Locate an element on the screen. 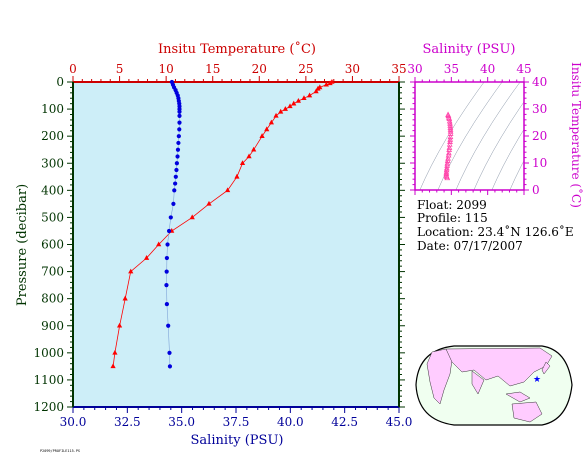 This screenshot has width=587, height=468. salinity-tick-label: 30.0 is located at coordinates (73, 422).